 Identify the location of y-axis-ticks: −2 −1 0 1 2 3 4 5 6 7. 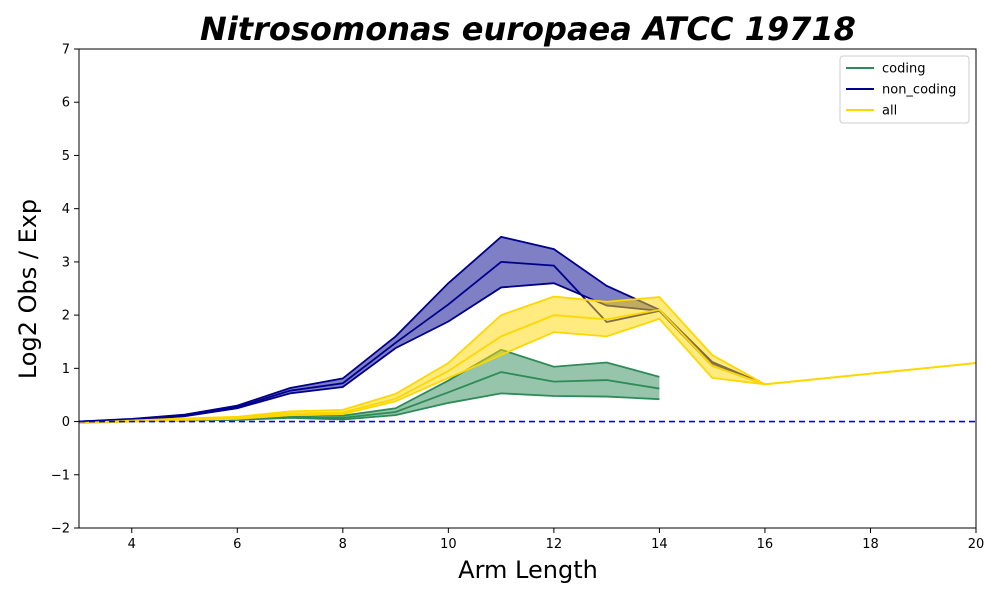
(65, 290).